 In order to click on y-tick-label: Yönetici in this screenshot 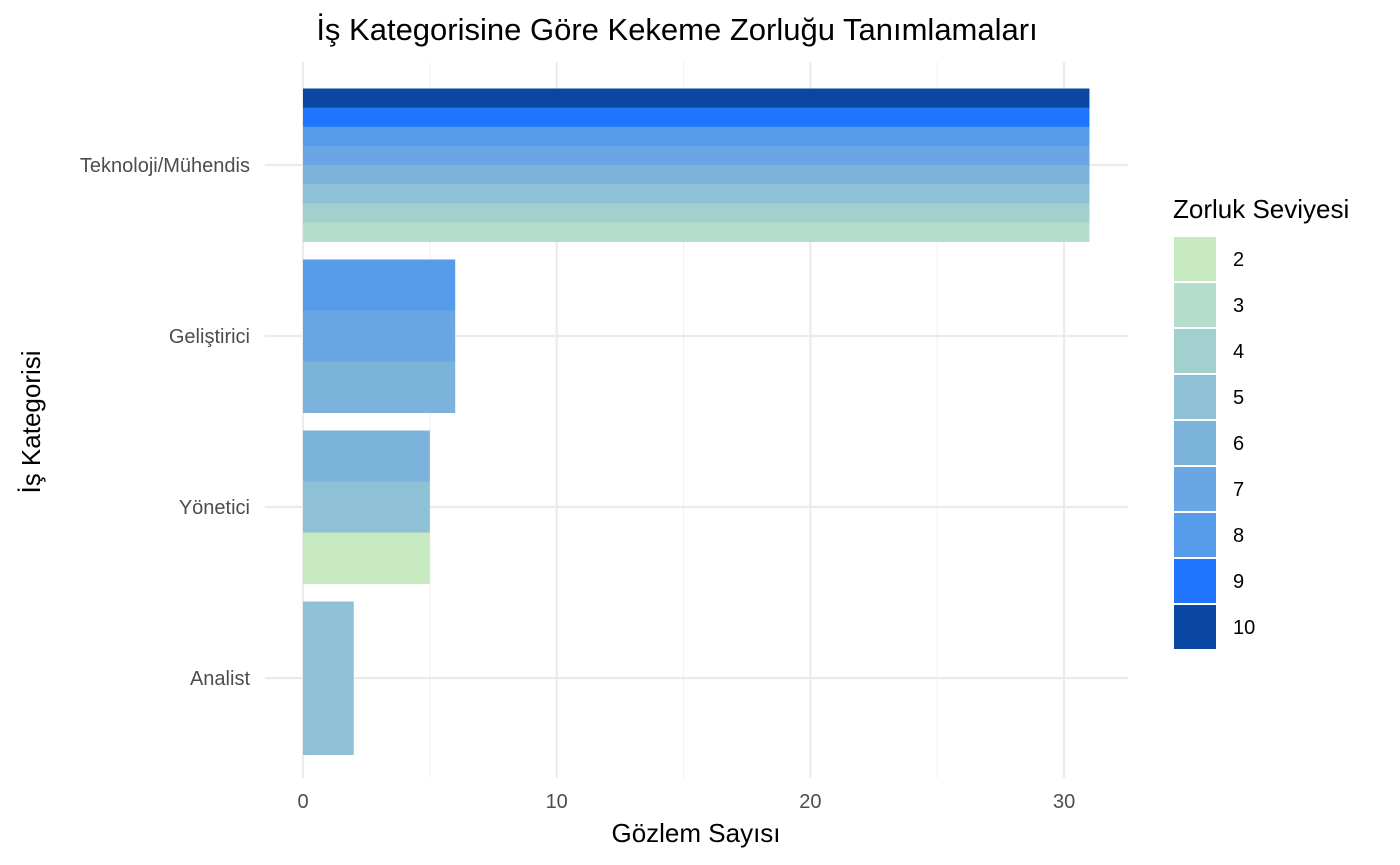, I will do `click(214, 508)`.